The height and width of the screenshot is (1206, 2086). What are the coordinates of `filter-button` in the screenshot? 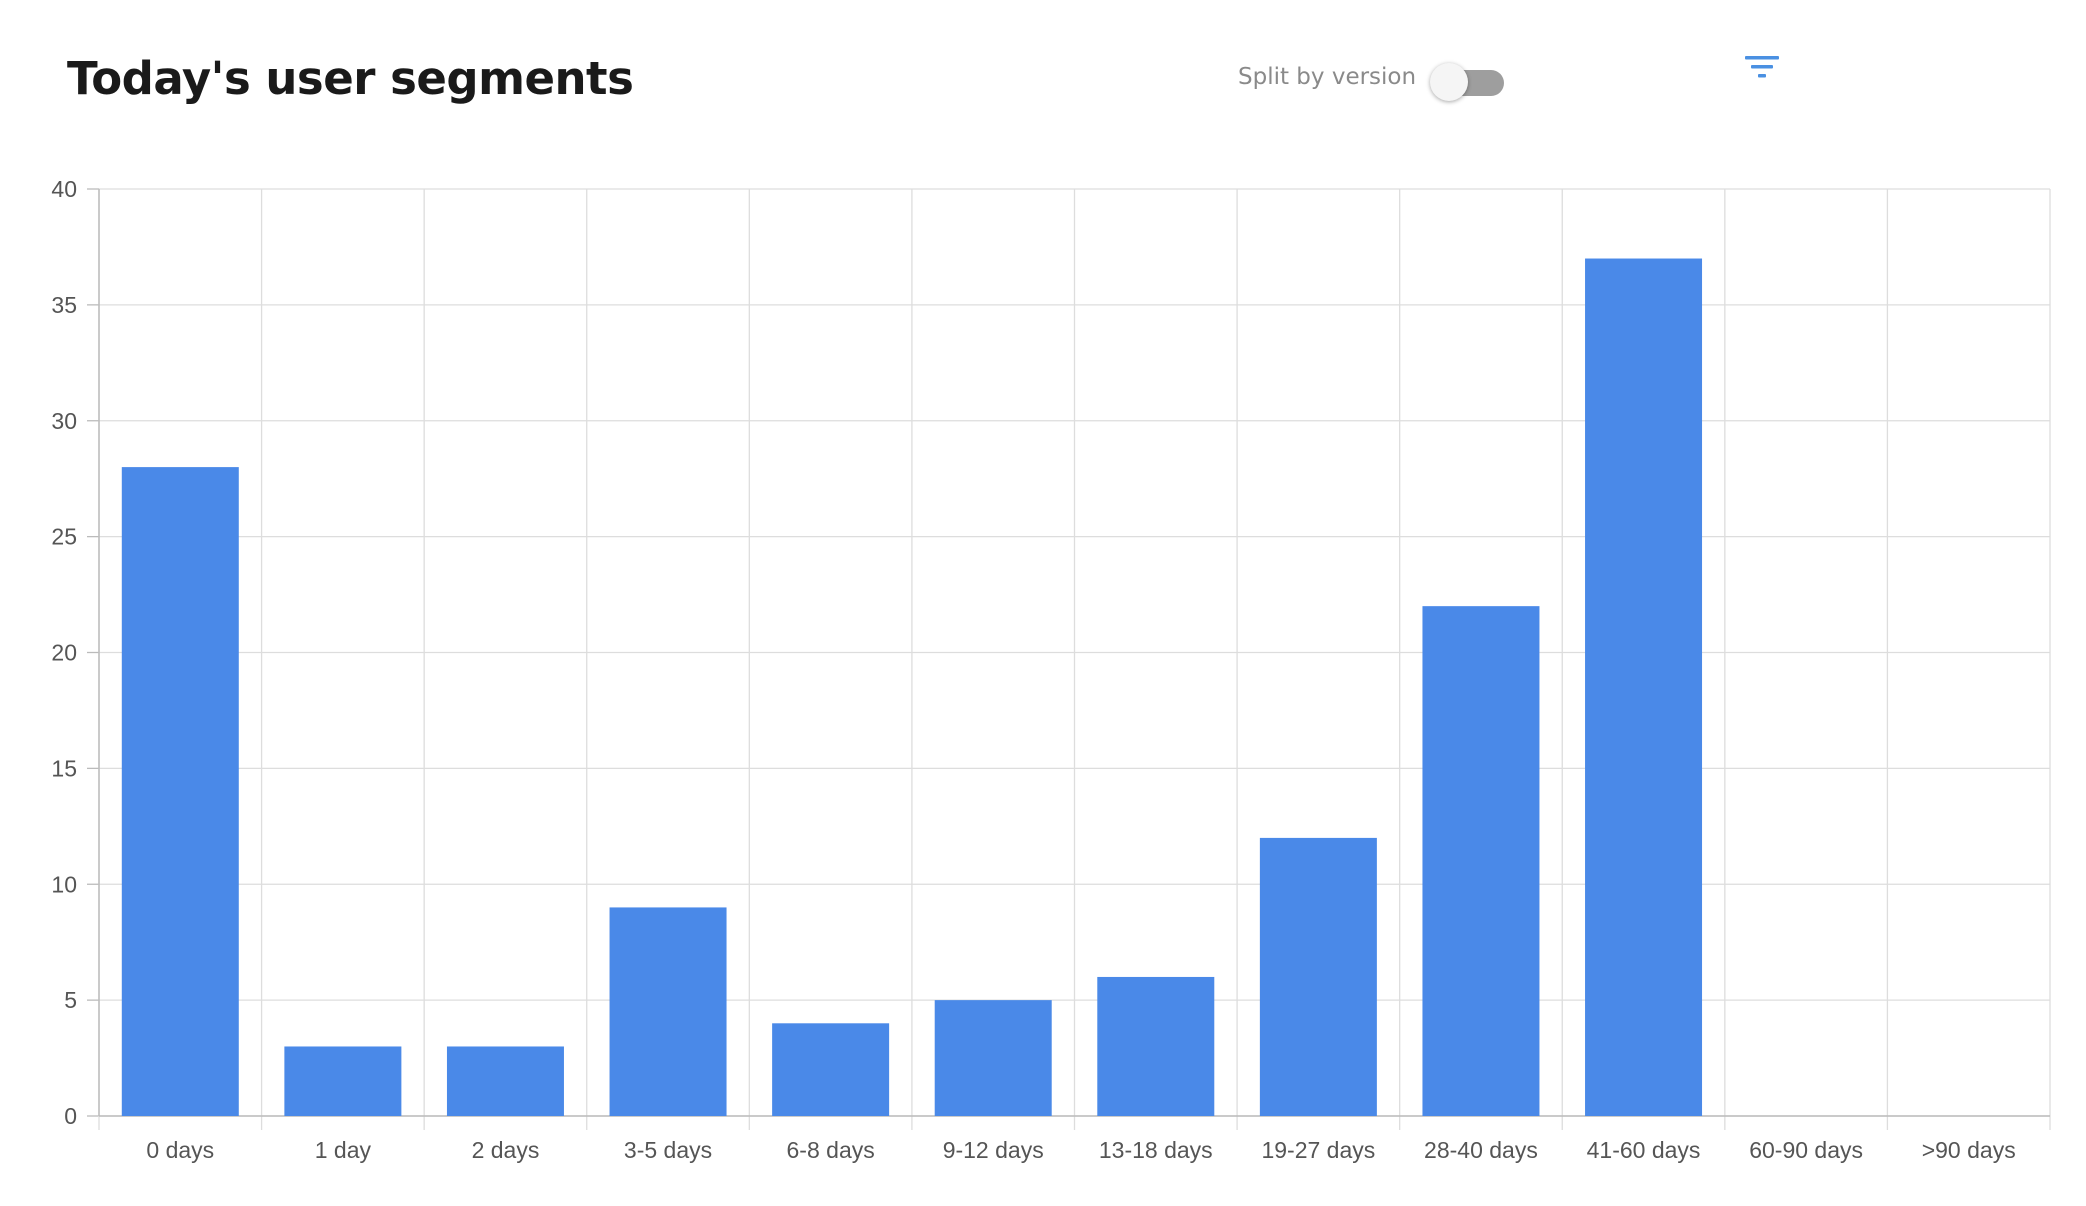 It's located at (1763, 72).